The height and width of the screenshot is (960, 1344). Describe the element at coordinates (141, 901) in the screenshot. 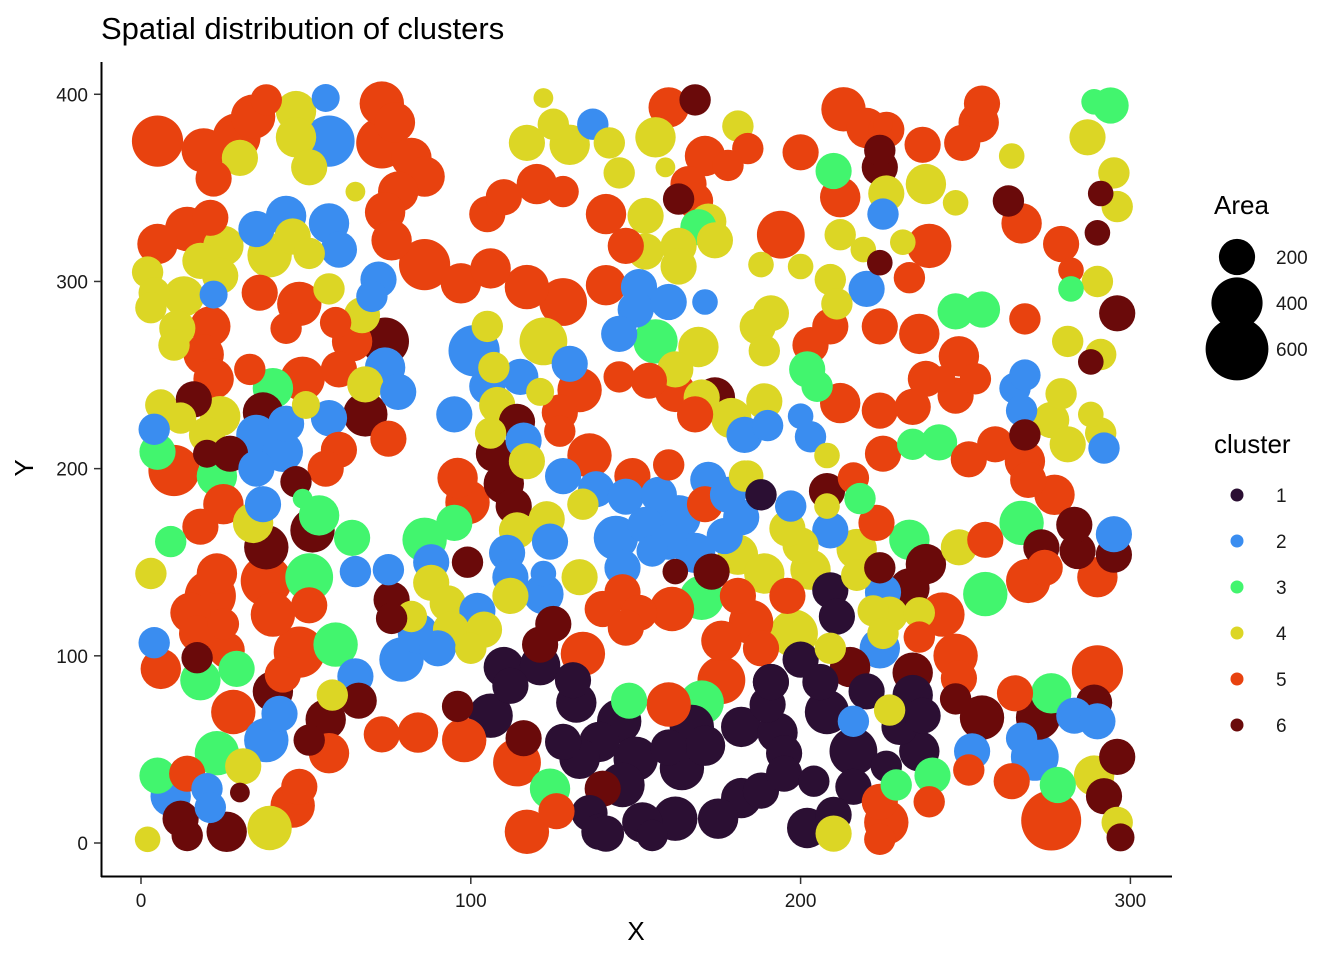

I see `x-tick-label: 0` at that location.